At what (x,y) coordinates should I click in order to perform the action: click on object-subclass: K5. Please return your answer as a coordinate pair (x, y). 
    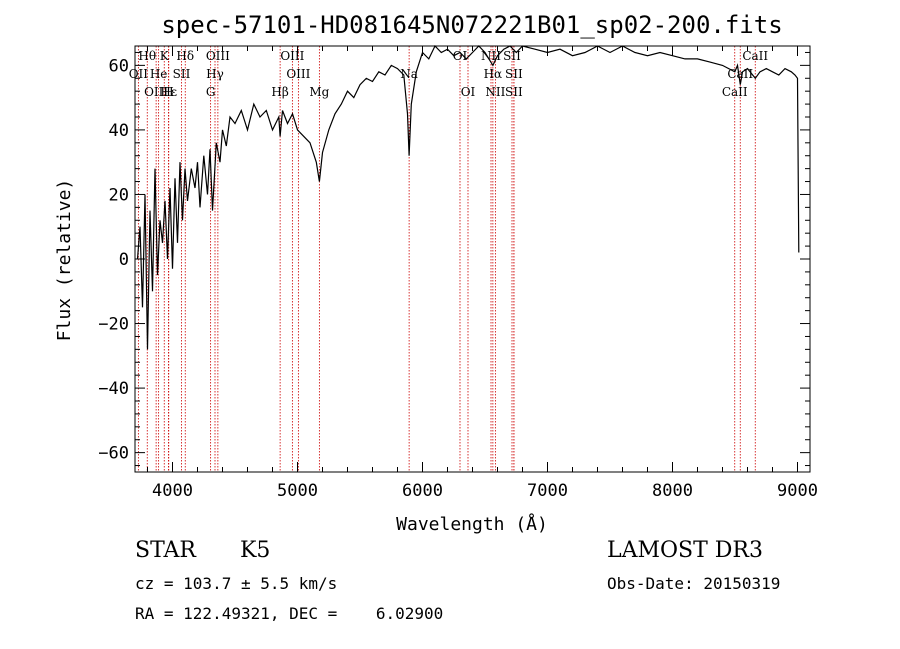
    Looking at the image, I should click on (255, 550).